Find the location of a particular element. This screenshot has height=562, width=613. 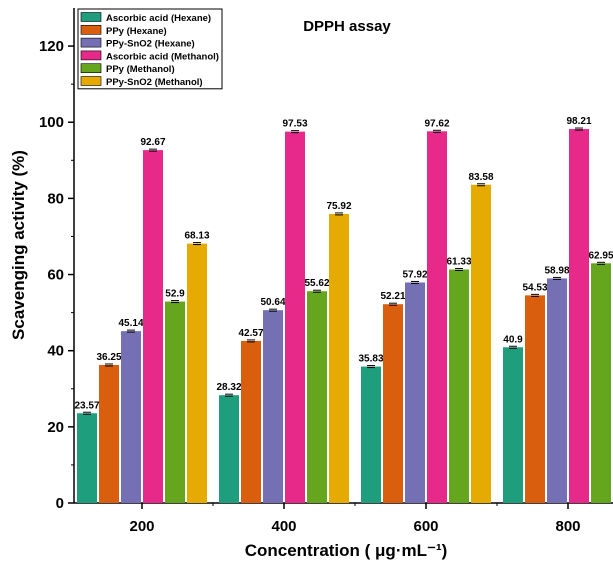

y-tick-label: 80 is located at coordinates (55, 198).